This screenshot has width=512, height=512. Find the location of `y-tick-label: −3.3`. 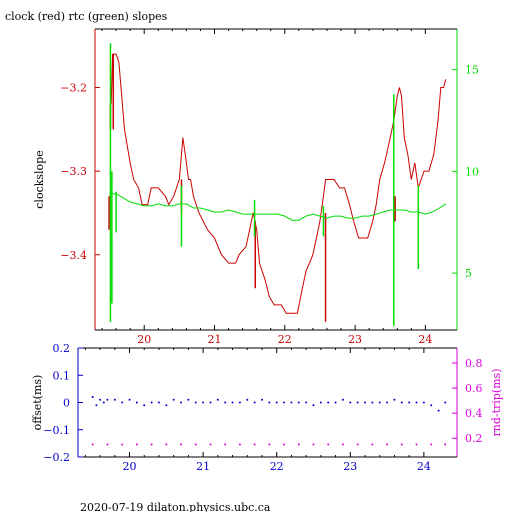

y-tick-label: −3.3 is located at coordinates (73, 171).